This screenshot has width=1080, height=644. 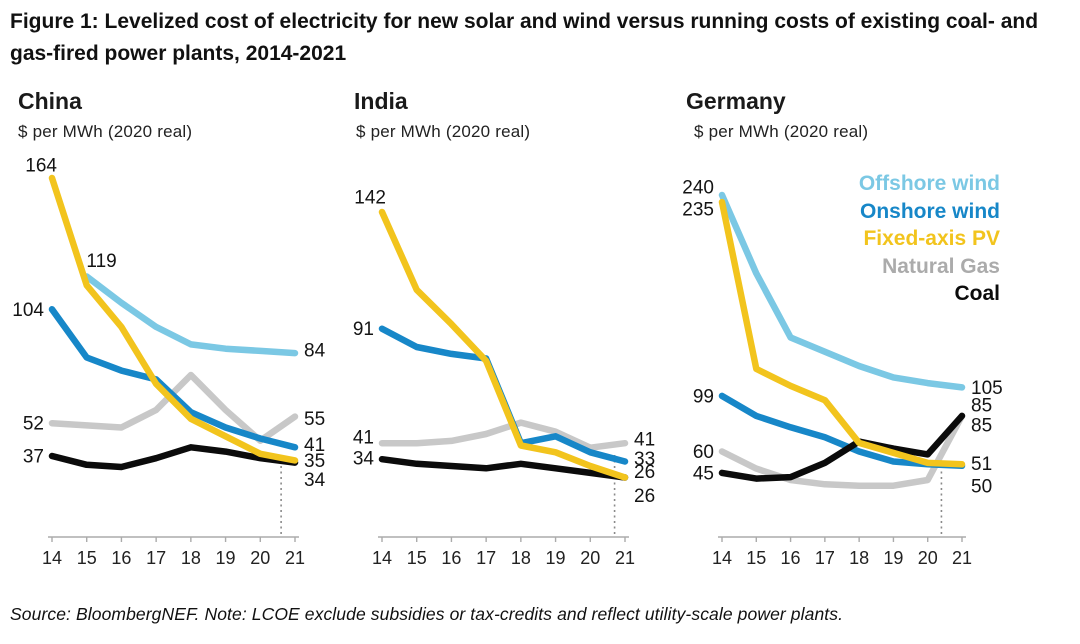 What do you see at coordinates (842, 447) in the screenshot?
I see `germany-coal-line` at bounding box center [842, 447].